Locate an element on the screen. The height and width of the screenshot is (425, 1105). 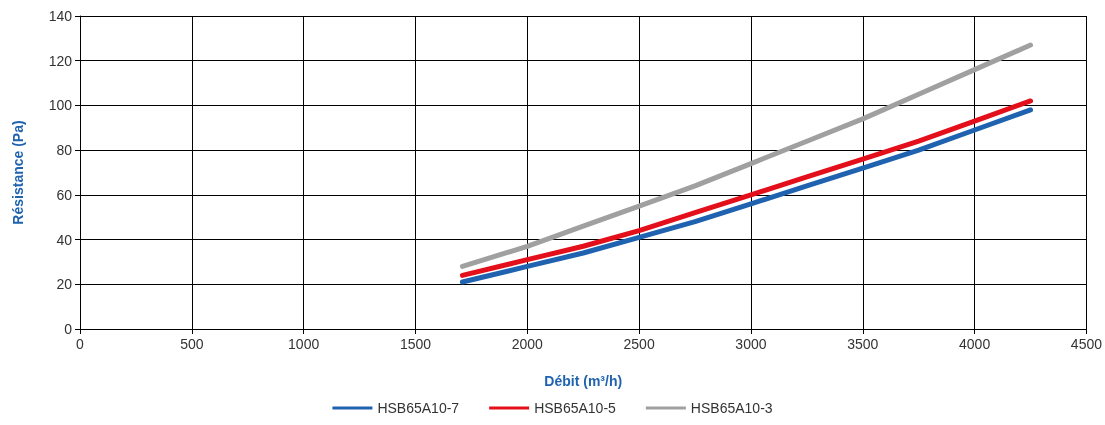
x-axis-title: Débit (m³/h) is located at coordinates (583, 381).